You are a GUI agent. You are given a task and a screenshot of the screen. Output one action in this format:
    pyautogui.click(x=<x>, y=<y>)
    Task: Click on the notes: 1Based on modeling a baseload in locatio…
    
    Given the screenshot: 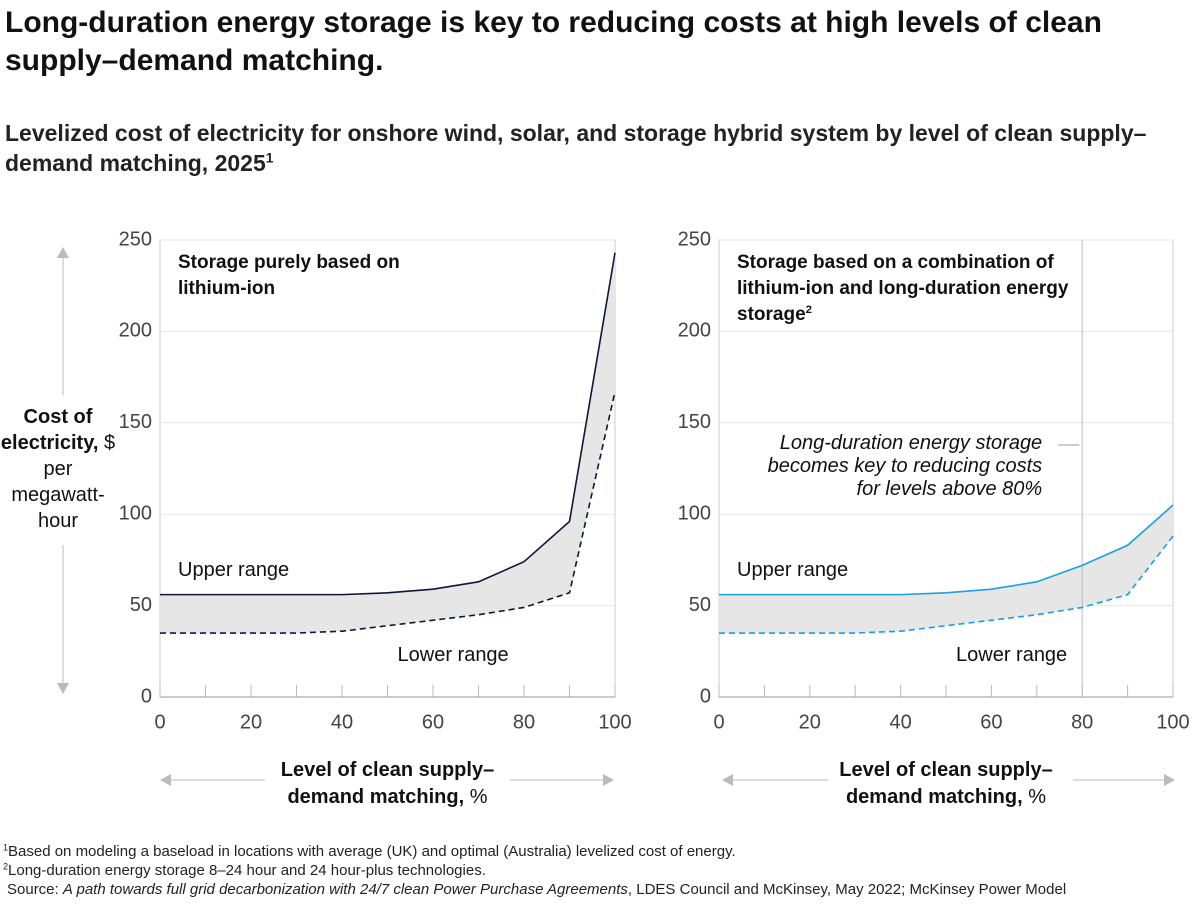 What is the action you would take?
    pyautogui.click(x=598, y=870)
    